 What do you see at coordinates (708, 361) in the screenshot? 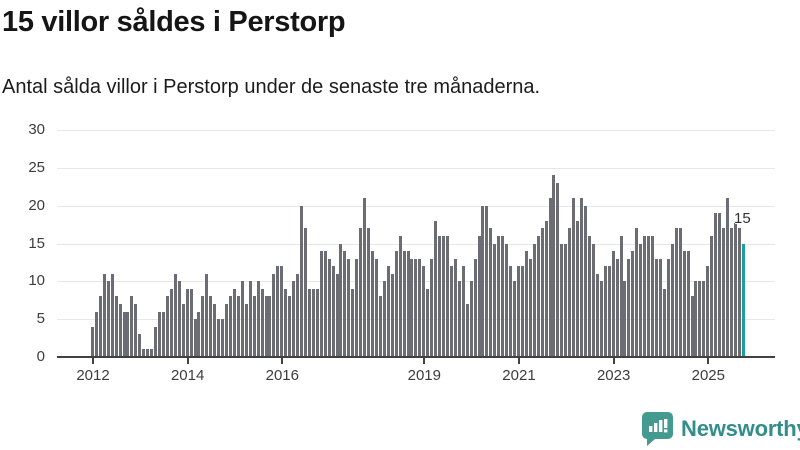
I see `x-axis-tick-2025` at bounding box center [708, 361].